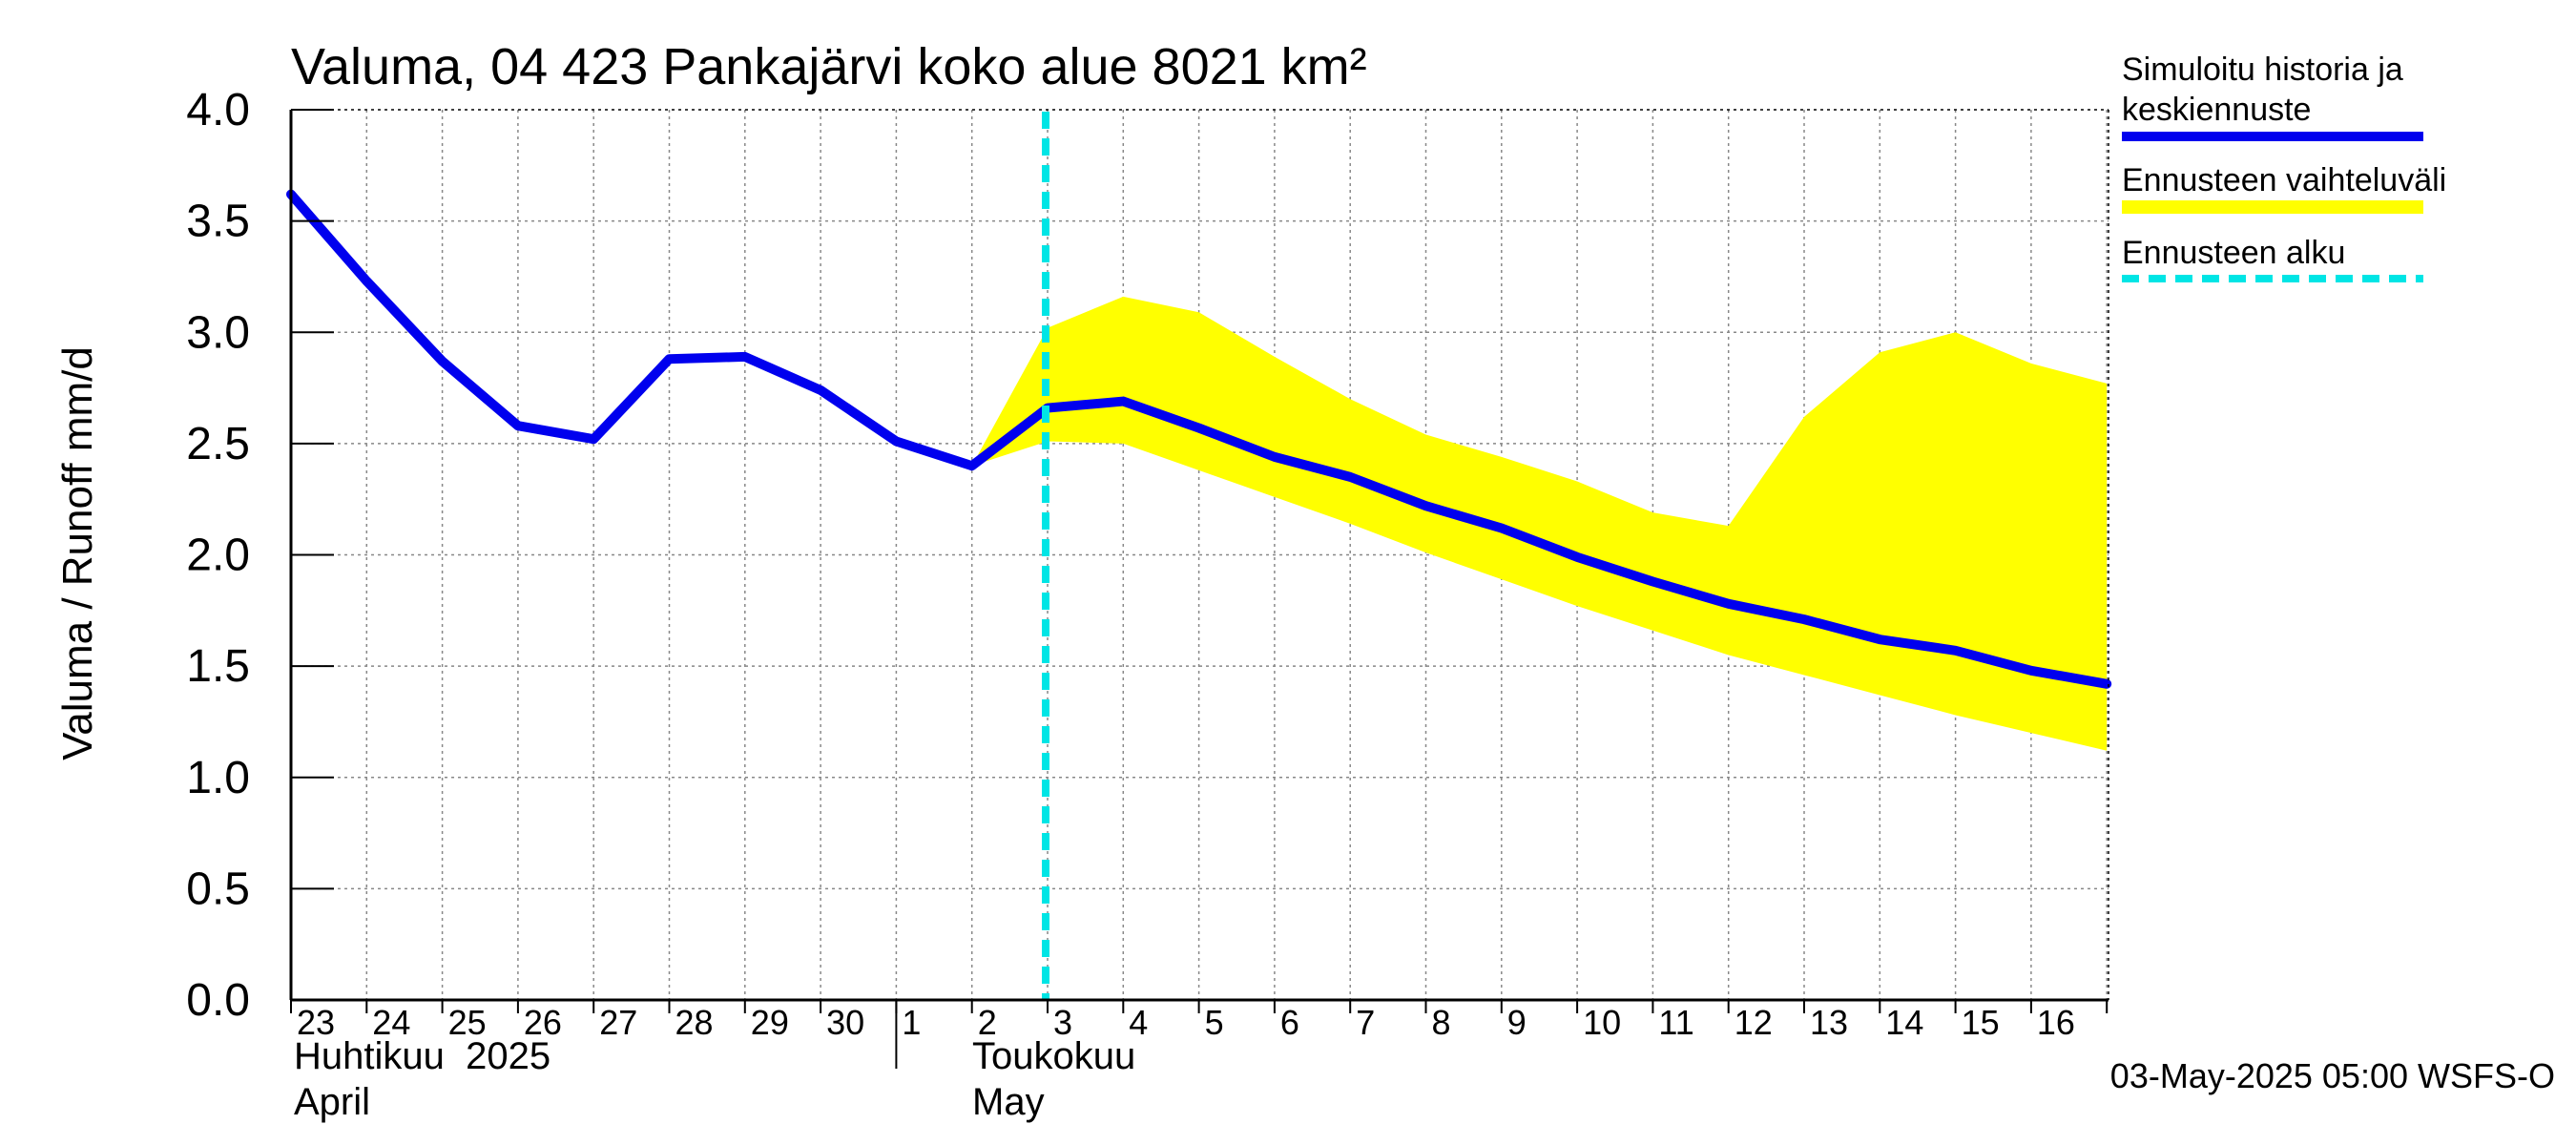  I want to click on y-tick-label: 1.5, so click(218, 667).